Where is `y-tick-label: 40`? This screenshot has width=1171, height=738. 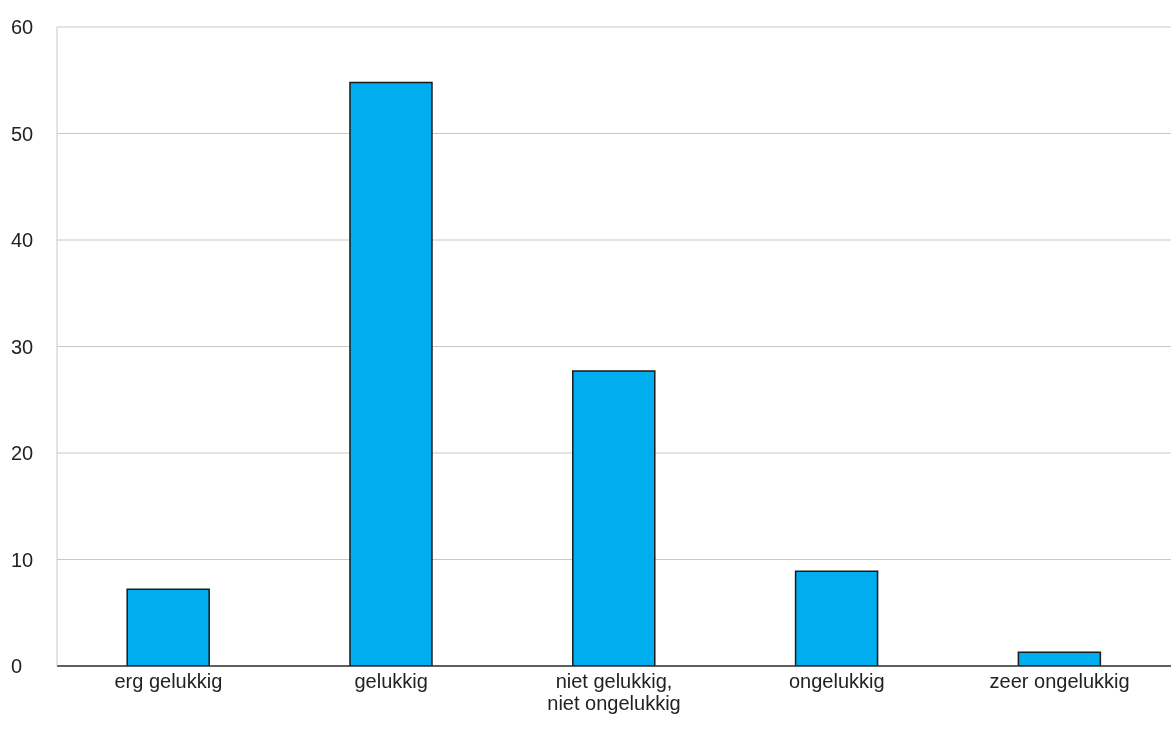
y-tick-label: 40 is located at coordinates (22, 240).